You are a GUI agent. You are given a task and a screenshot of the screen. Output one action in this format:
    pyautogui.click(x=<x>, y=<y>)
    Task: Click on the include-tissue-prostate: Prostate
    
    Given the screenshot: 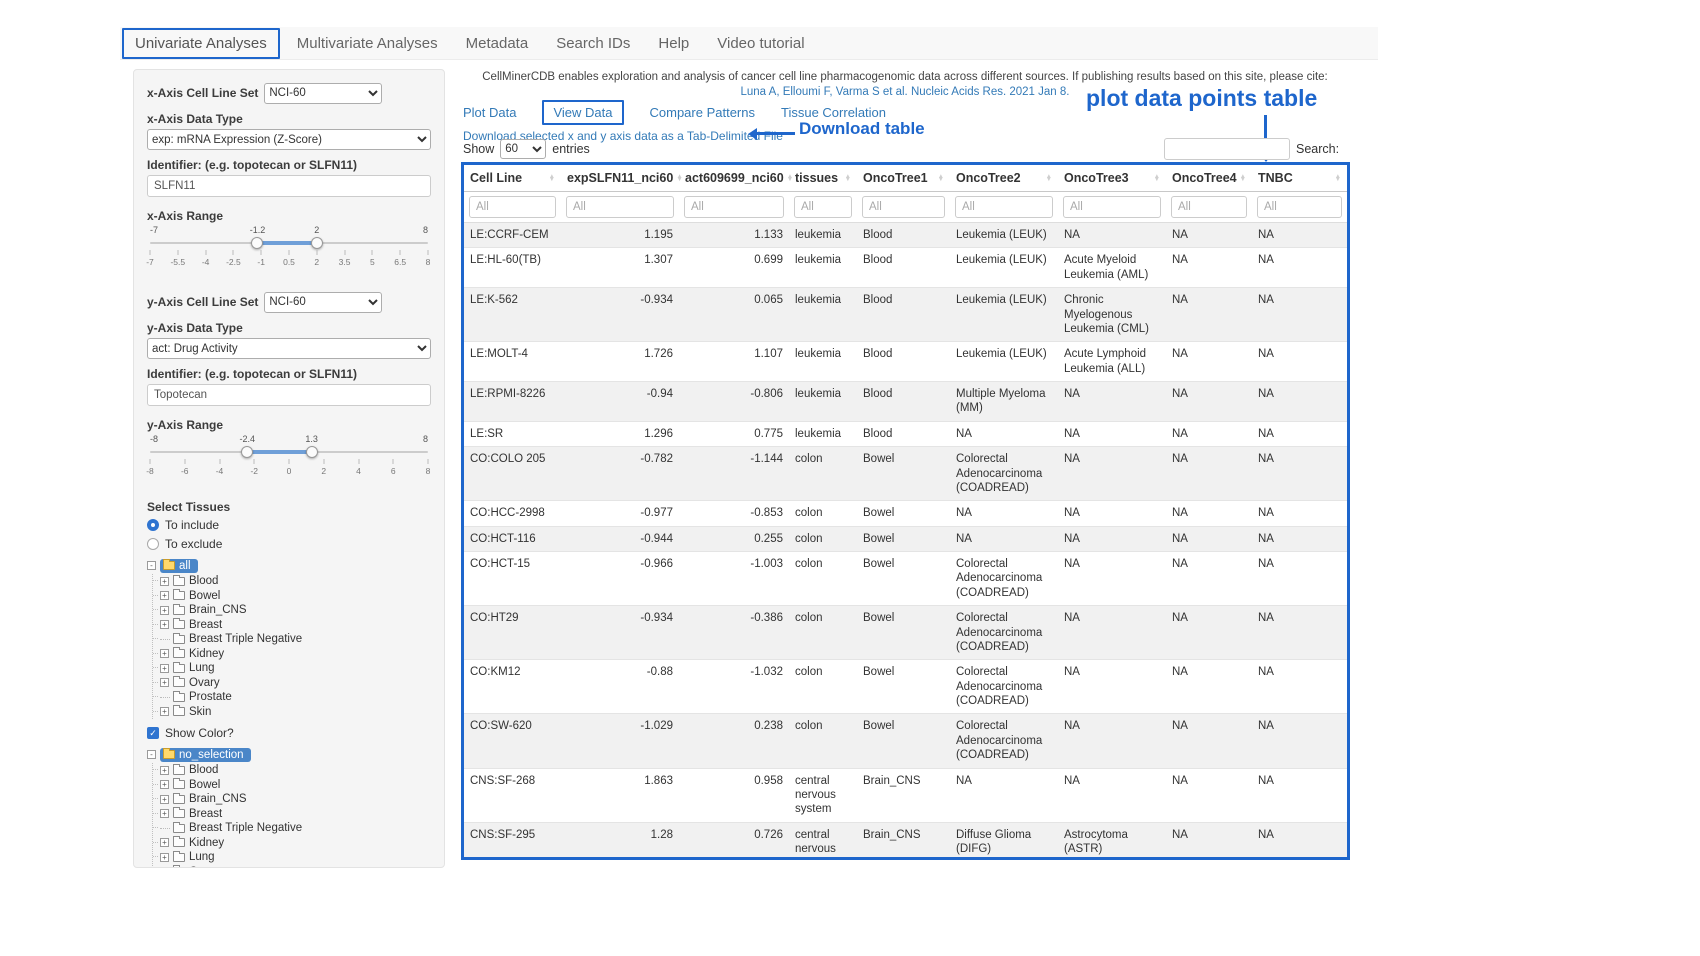 What is the action you would take?
    pyautogui.click(x=292, y=697)
    